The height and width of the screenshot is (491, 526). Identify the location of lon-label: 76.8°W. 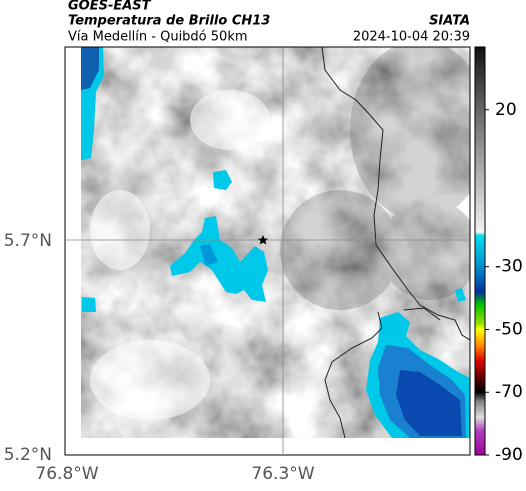
(66, 474).